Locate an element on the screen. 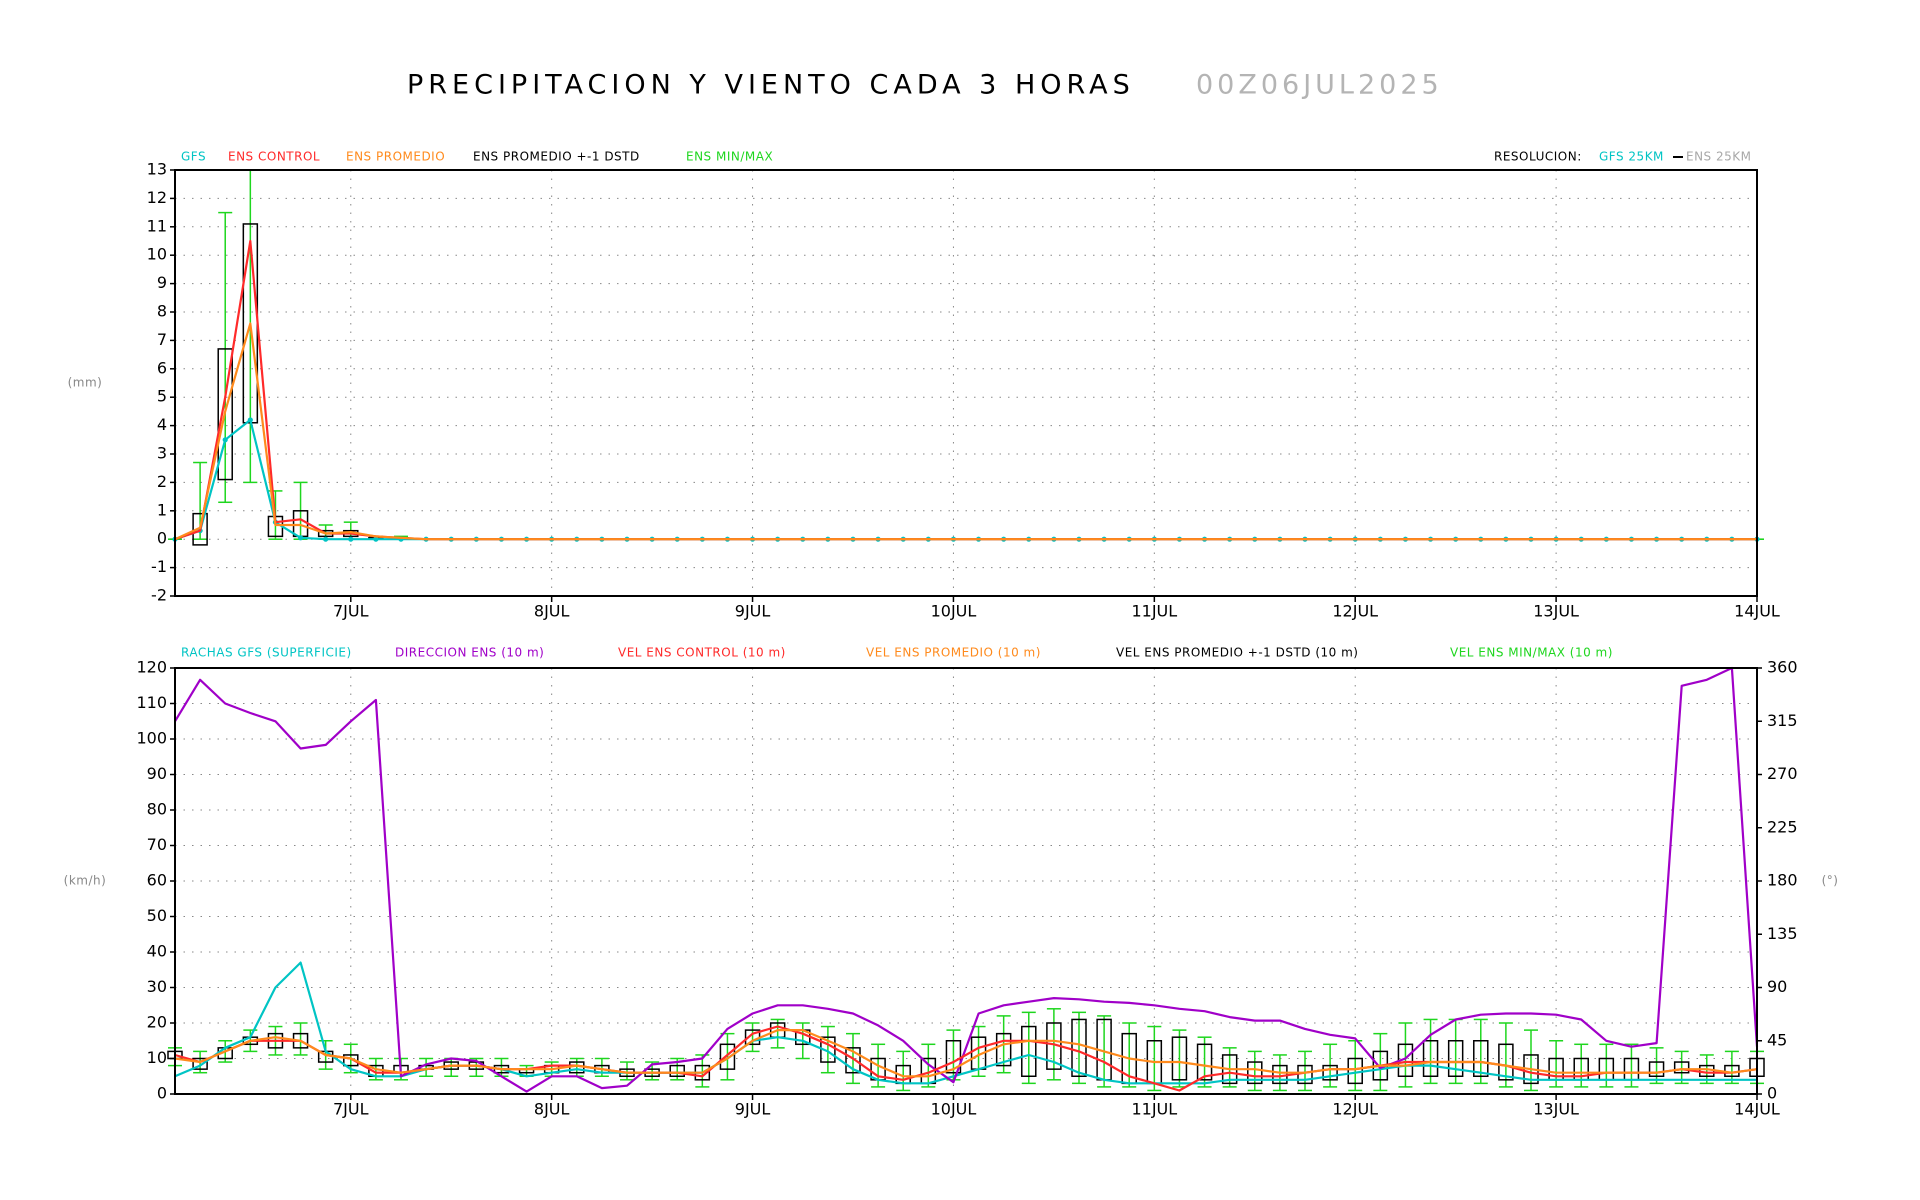 The height and width of the screenshot is (1200, 1920). legend-entry: GFS is located at coordinates (193, 157).